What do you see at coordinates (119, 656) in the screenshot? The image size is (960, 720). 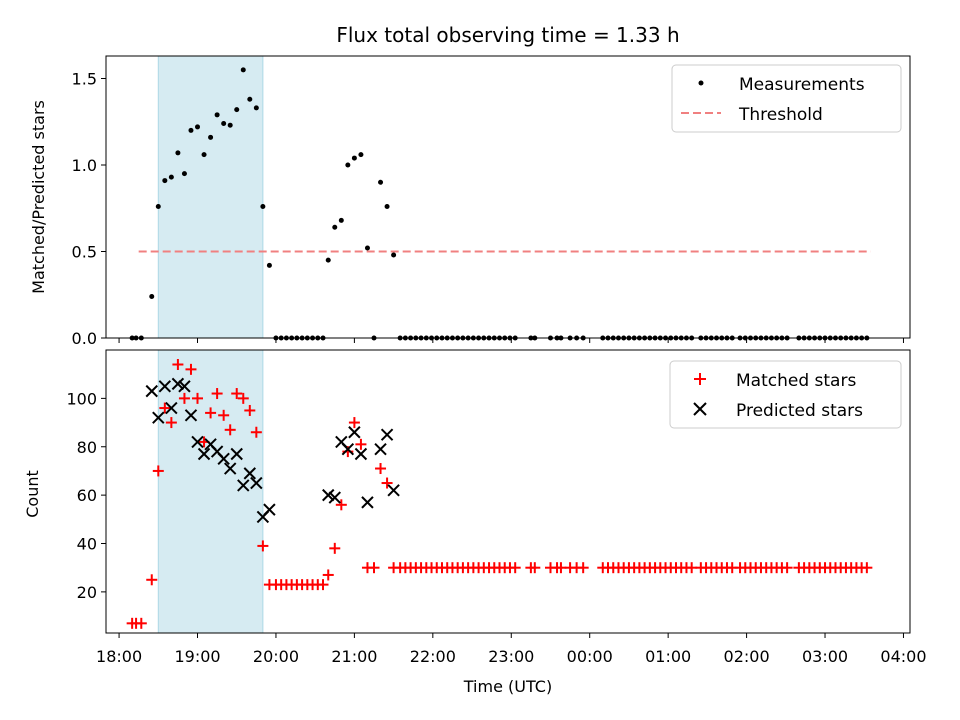 I see `x-tick-label: 18:00` at bounding box center [119, 656].